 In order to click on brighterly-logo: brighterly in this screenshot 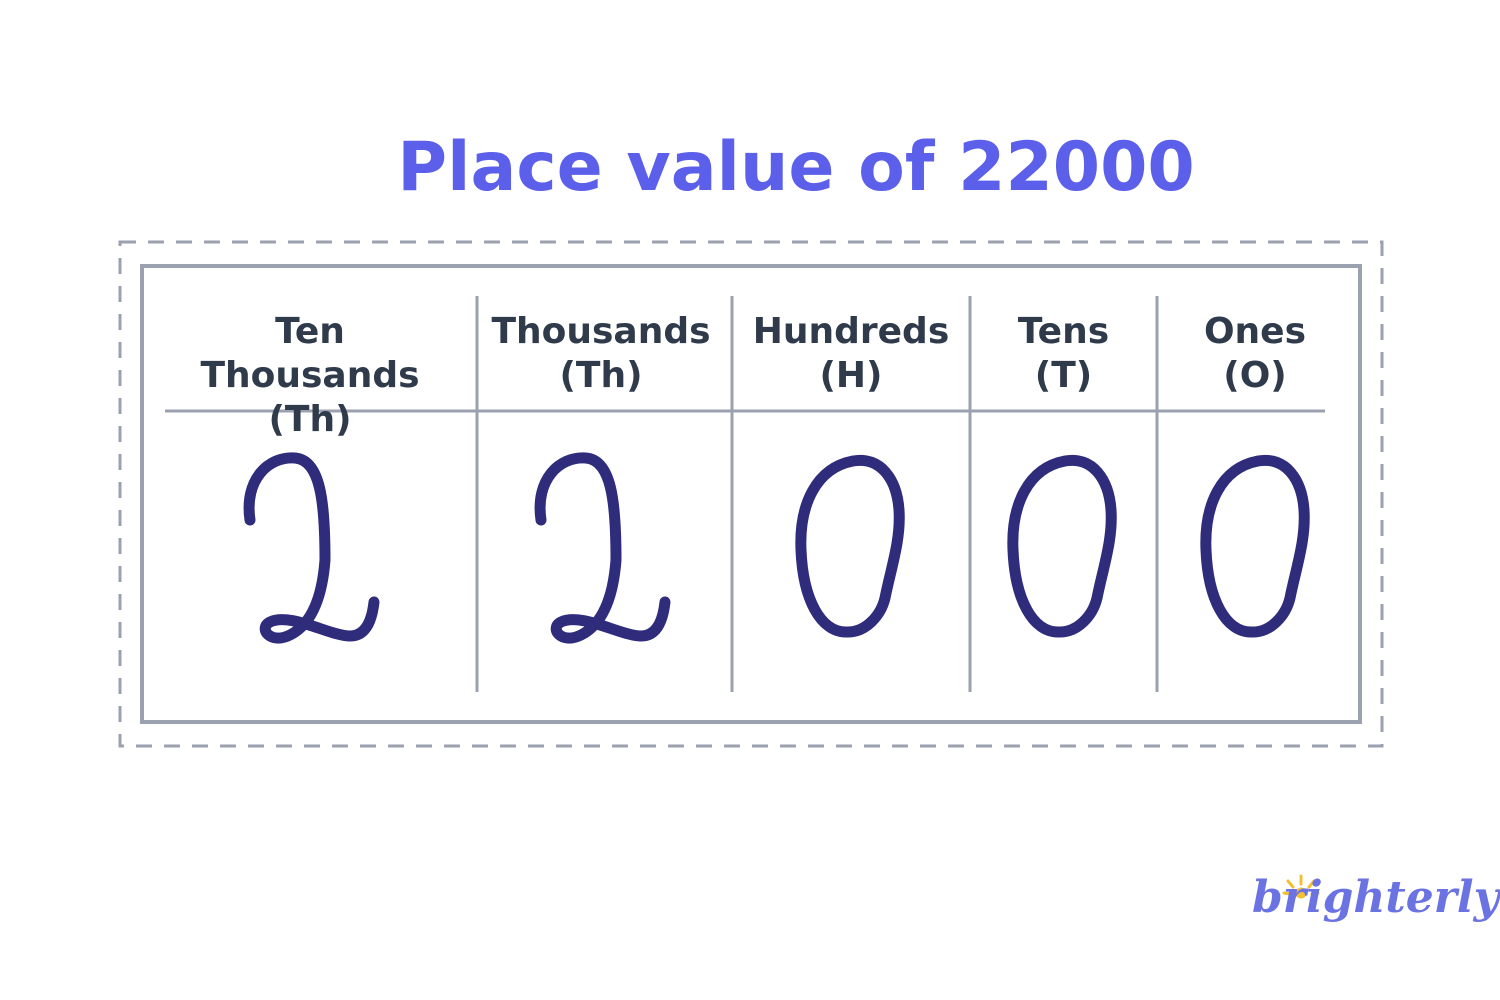, I will do `click(1376, 897)`.